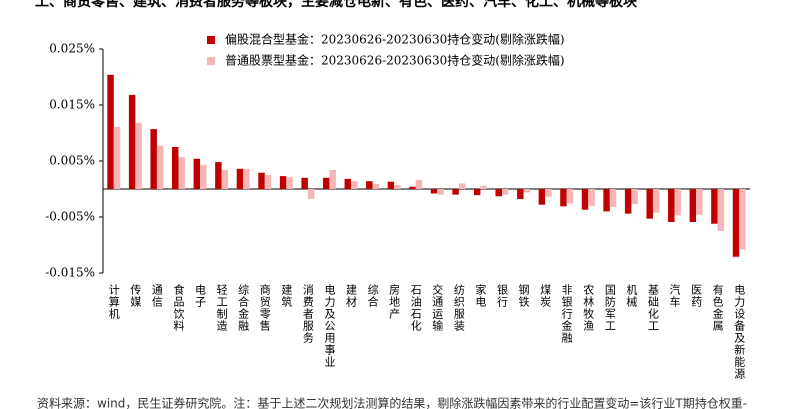 This screenshot has width=798, height=409. Describe the element at coordinates (458, 307) in the screenshot. I see `x-tick-label: 纺织服装` at that location.